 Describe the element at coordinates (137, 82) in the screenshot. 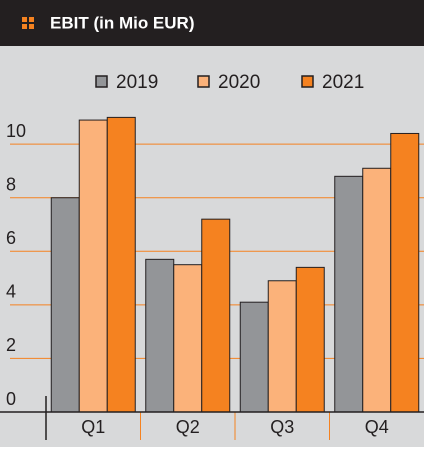

I see `legend-label: 2019` at that location.